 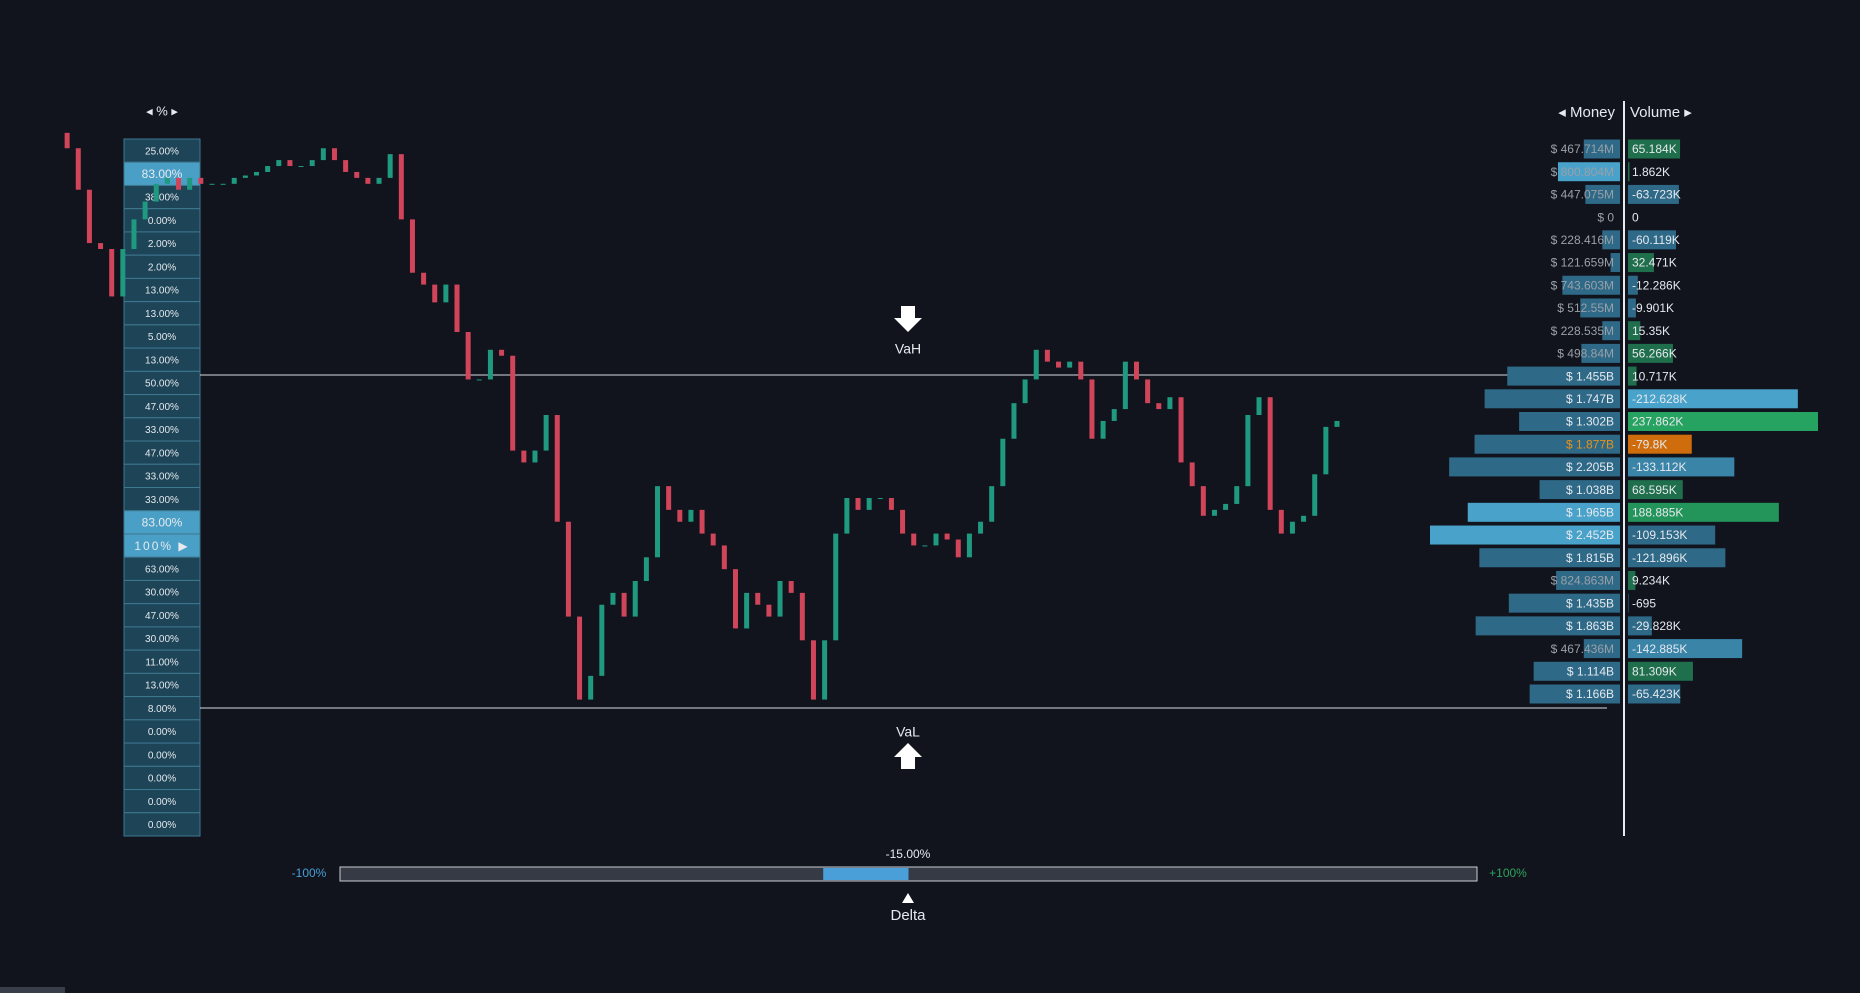 I want to click on volume-label: -65.423K, so click(x=1656, y=694).